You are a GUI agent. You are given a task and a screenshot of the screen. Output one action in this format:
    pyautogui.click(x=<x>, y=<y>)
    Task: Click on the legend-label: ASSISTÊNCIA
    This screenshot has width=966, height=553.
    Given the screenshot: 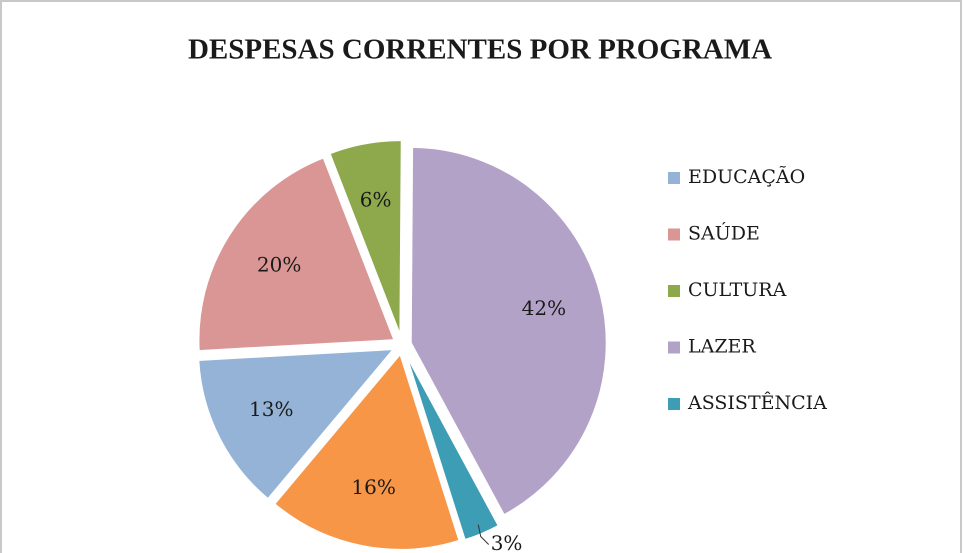 What is the action you would take?
    pyautogui.click(x=757, y=402)
    